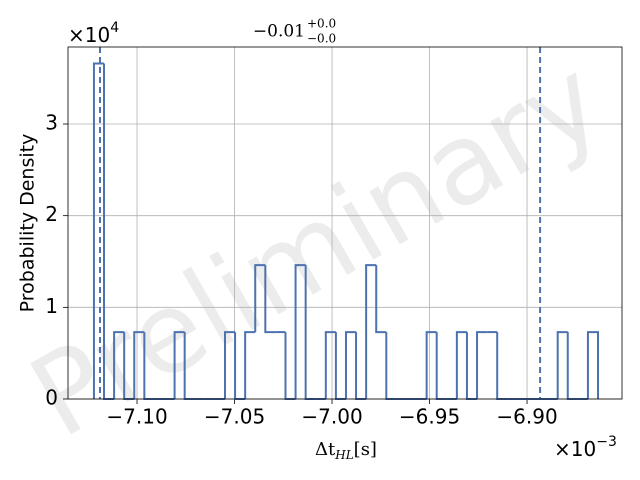  Describe the element at coordinates (89, 35) in the screenshot. I see `y-offset-base: ×10` at that location.